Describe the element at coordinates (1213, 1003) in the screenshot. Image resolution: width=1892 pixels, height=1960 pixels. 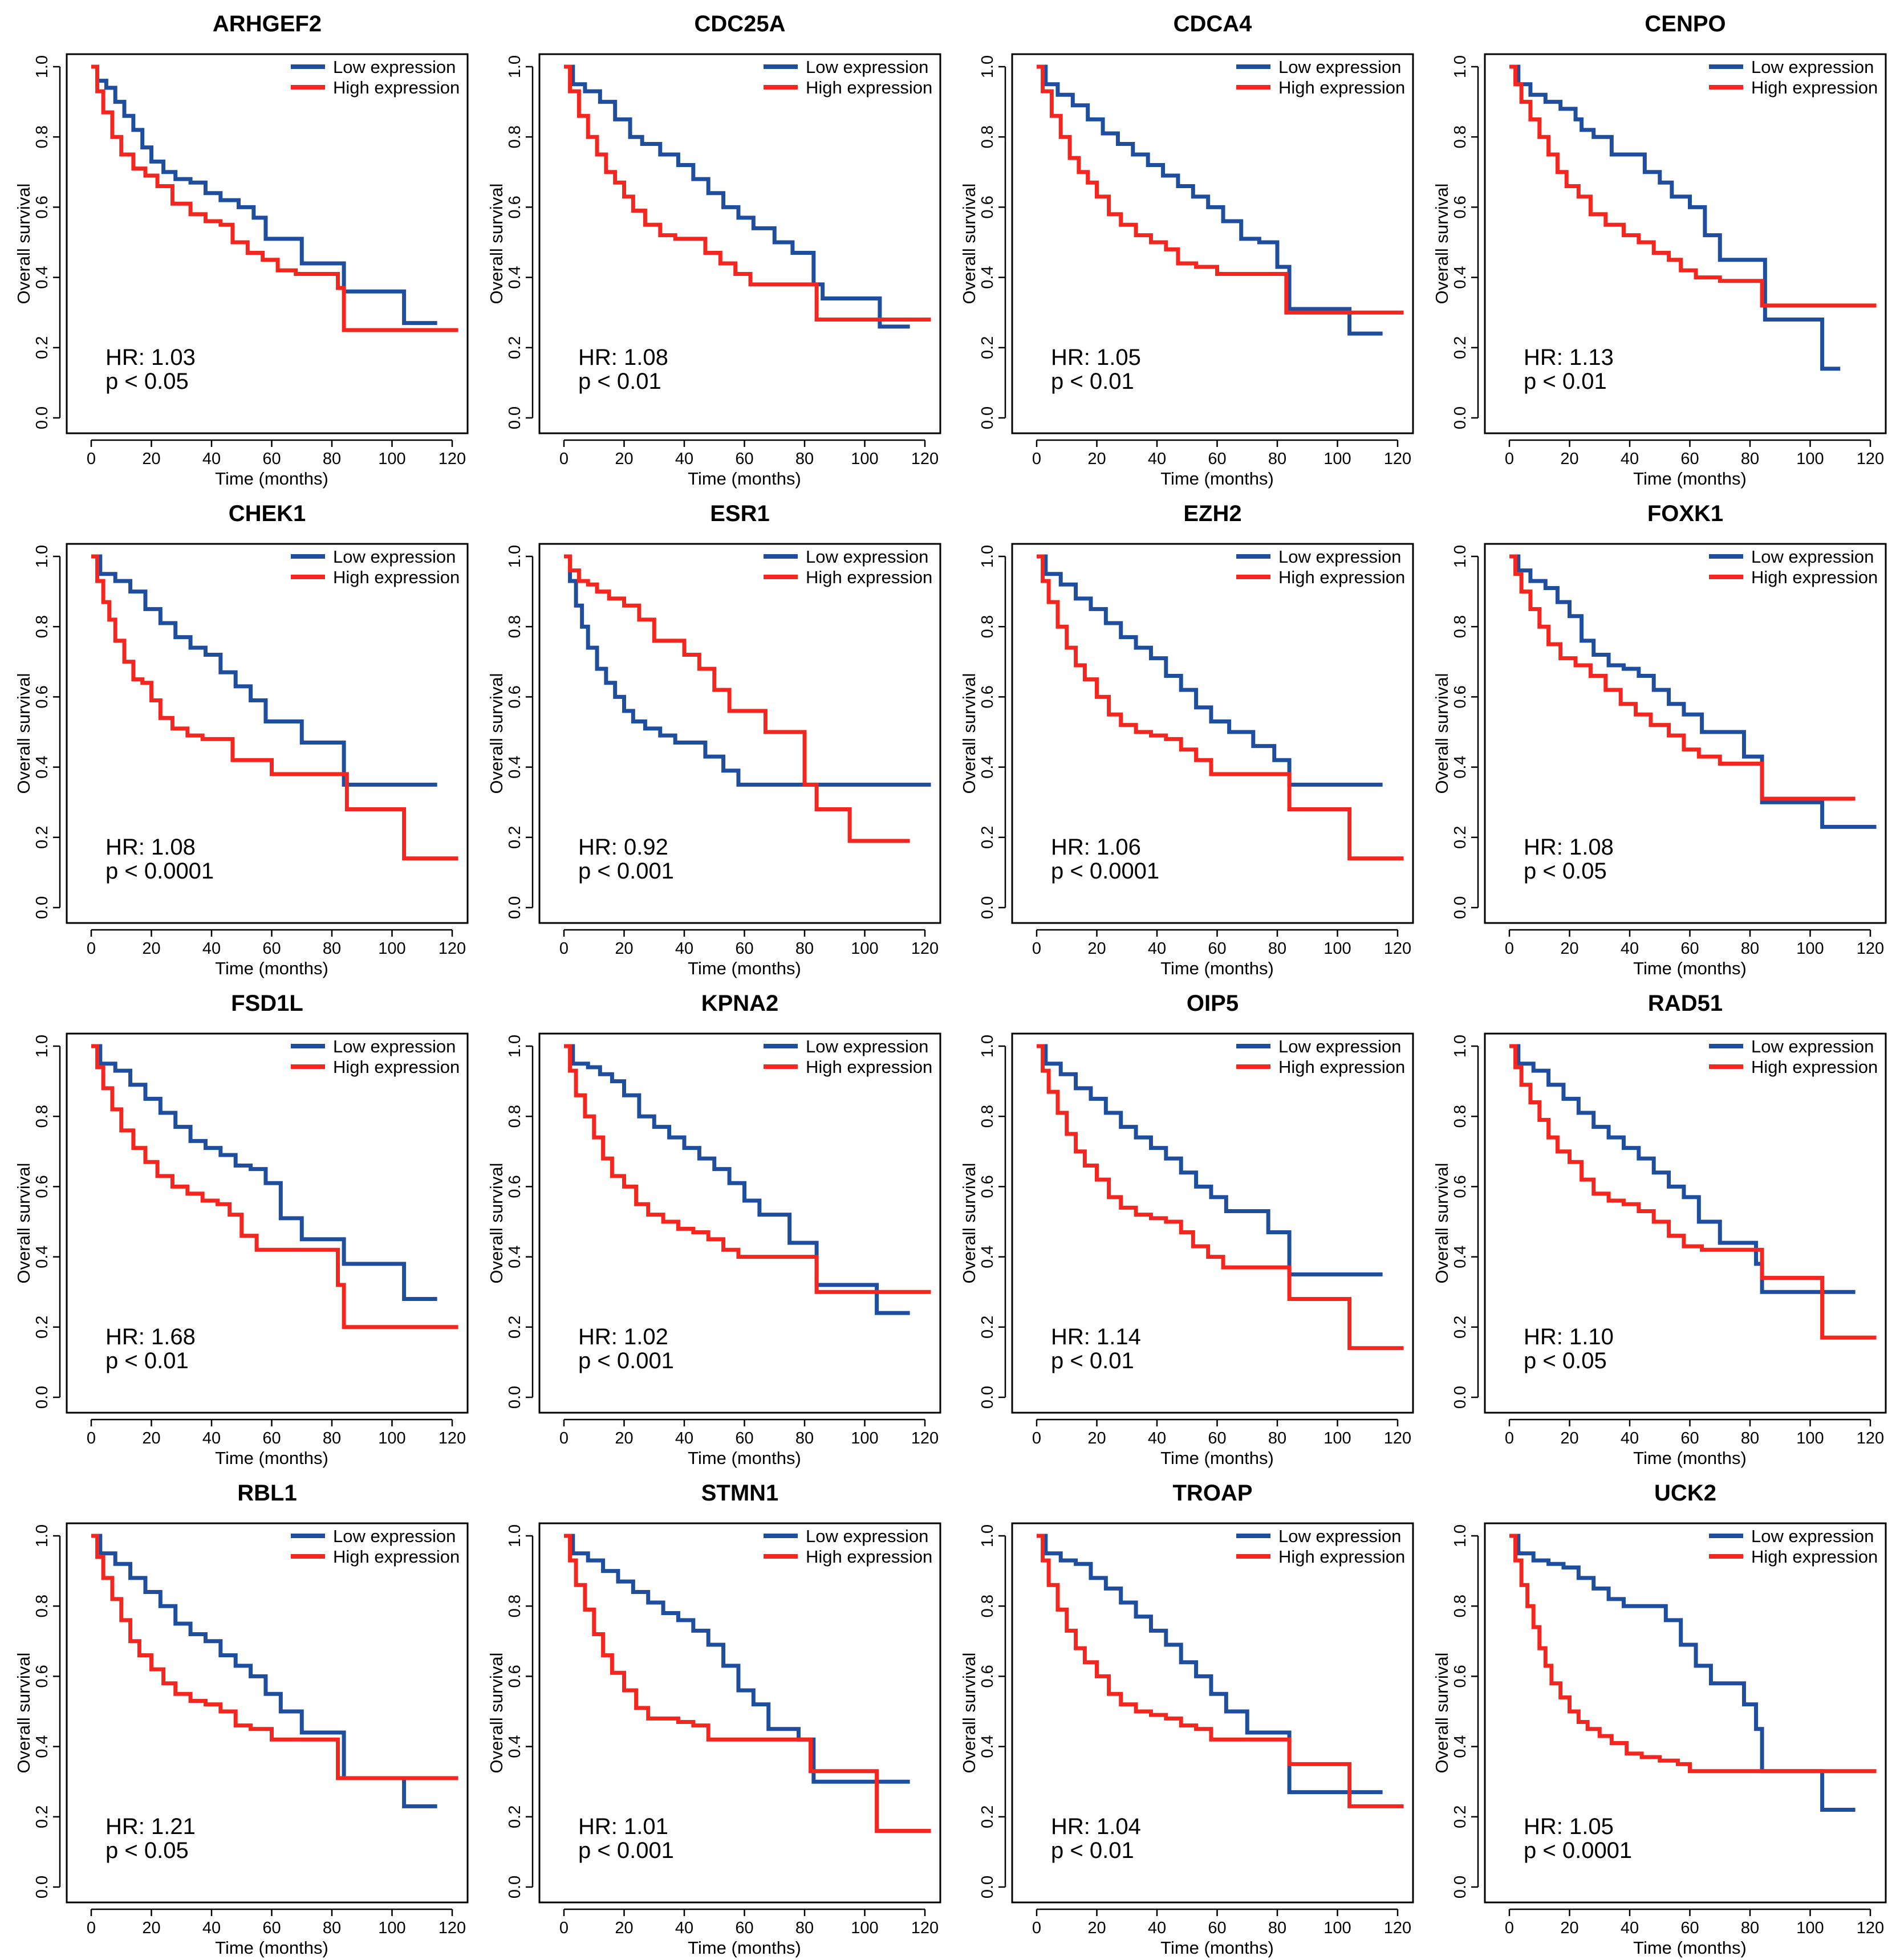
I see `chart-title: OIP5` at that location.